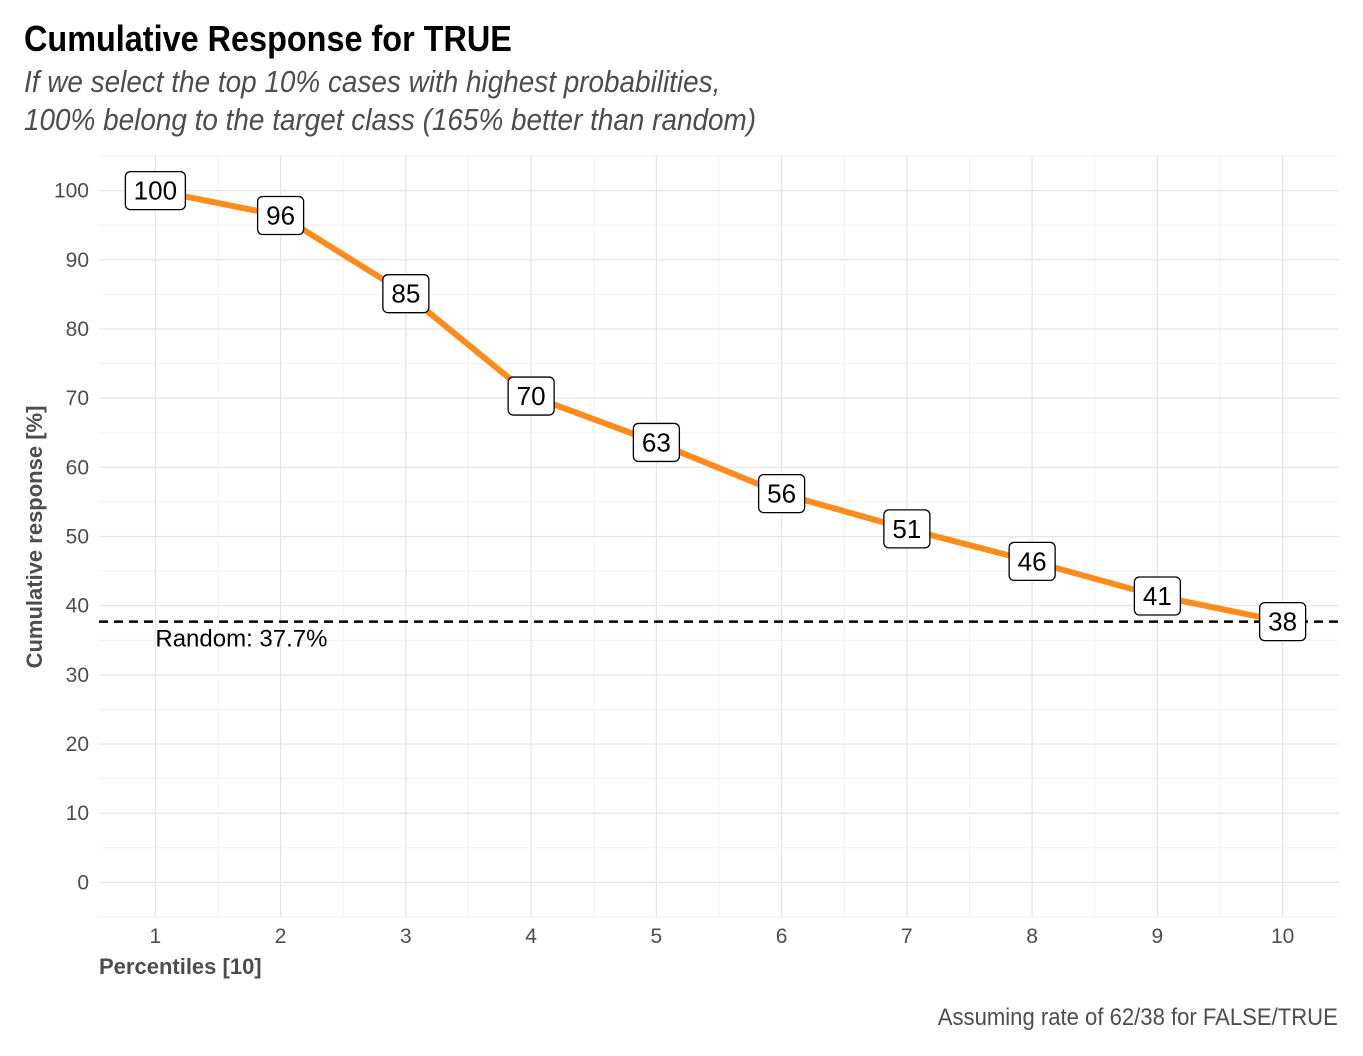  What do you see at coordinates (77, 398) in the screenshot?
I see `y-tick-label: 70` at bounding box center [77, 398].